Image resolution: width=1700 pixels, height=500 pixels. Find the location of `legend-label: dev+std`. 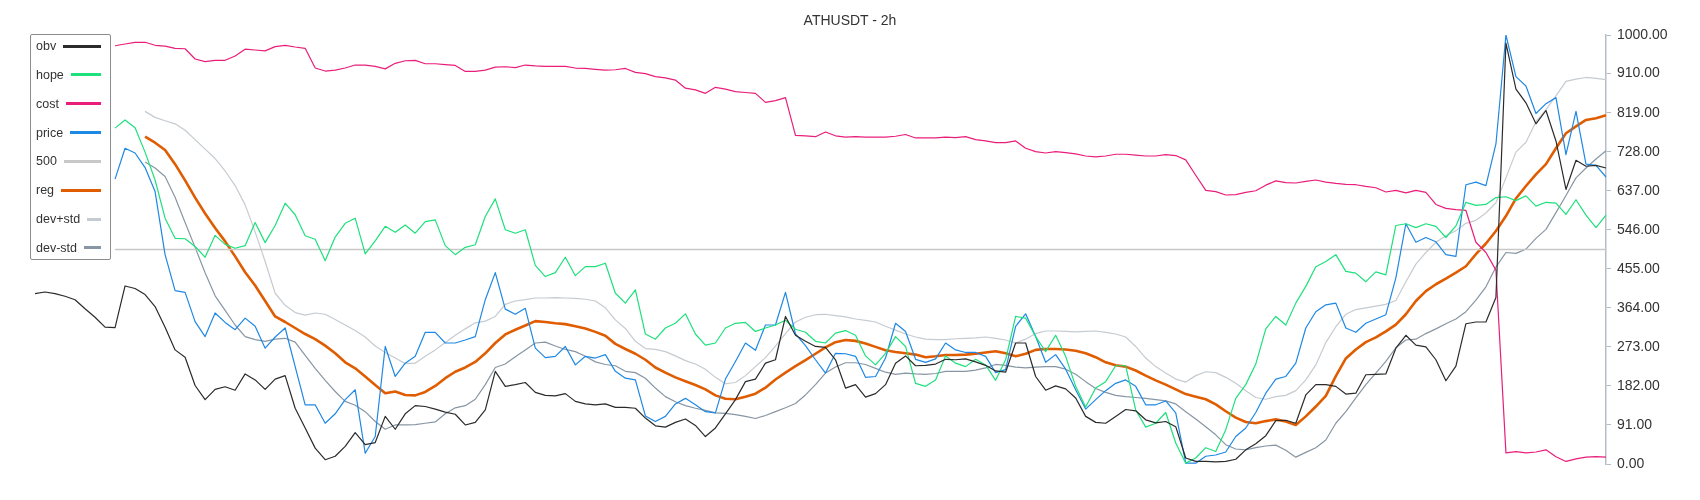

legend-label: dev+std is located at coordinates (58, 219).